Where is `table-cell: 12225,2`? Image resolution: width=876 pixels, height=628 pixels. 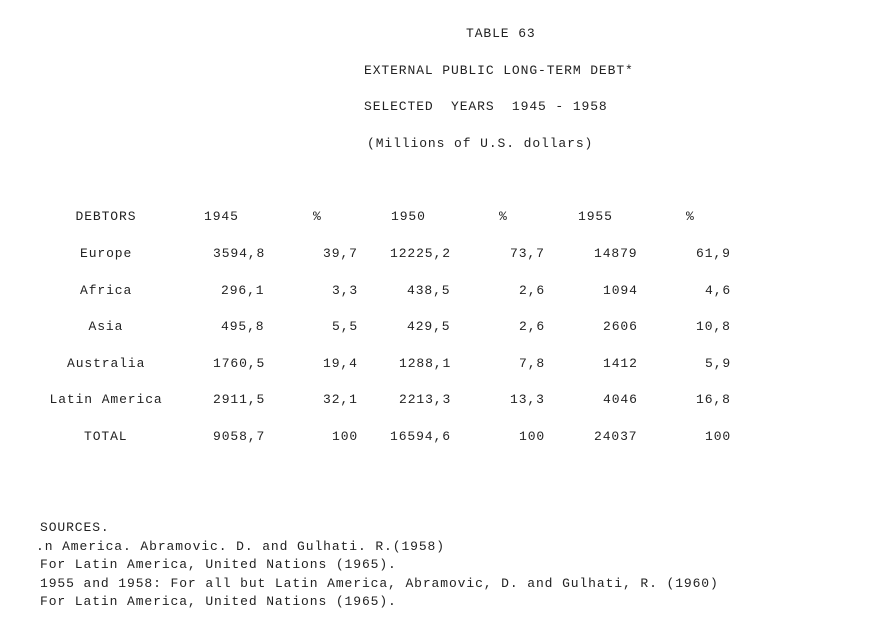 table-cell: 12225,2 is located at coordinates (420, 253).